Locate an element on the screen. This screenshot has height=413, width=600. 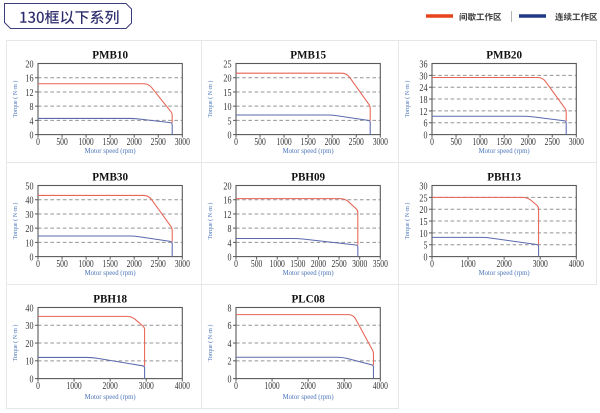
svg-text: PBH13 is located at coordinates (504, 176).